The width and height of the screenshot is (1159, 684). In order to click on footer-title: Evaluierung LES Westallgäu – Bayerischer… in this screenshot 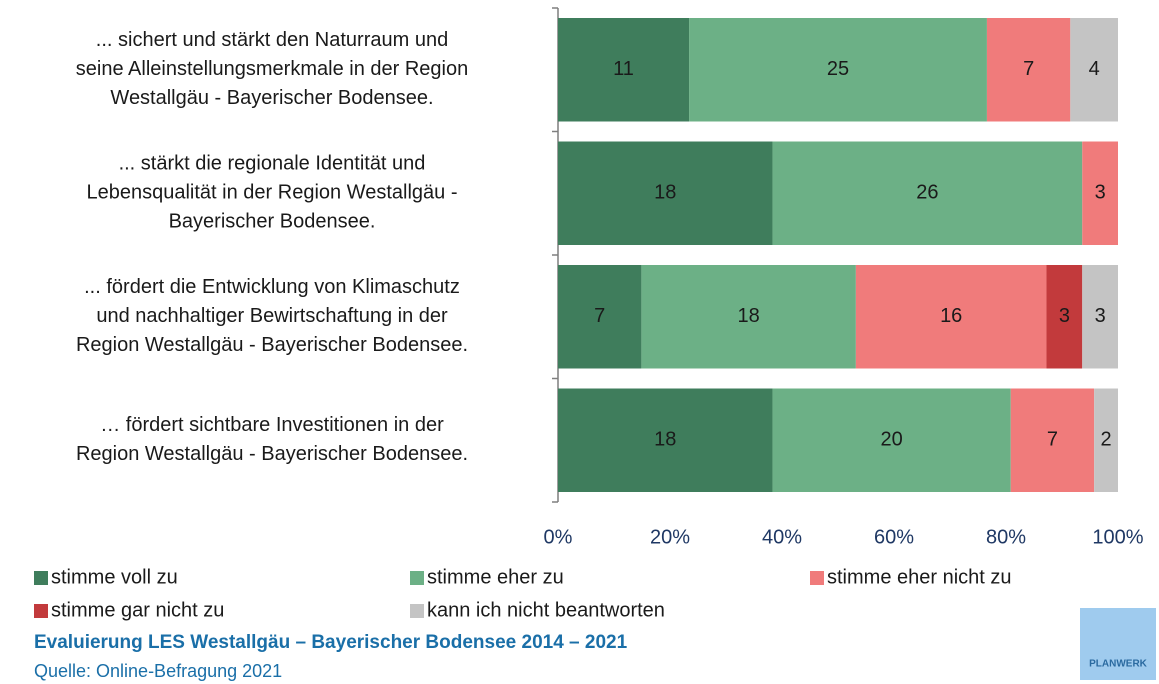, I will do `click(331, 642)`.